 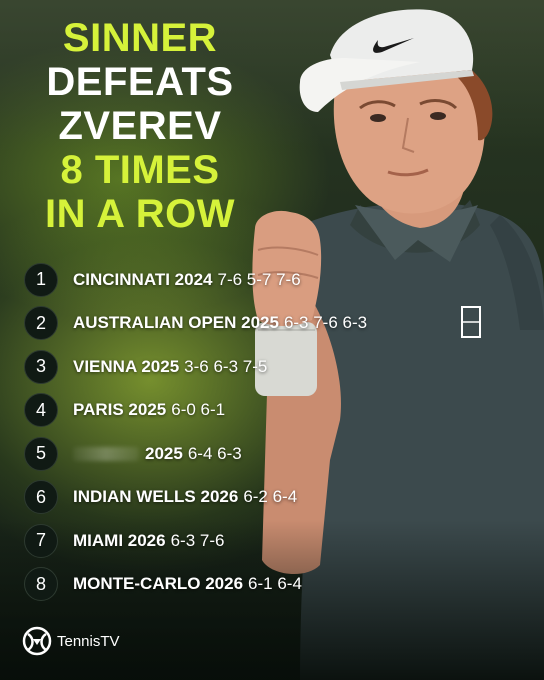 I want to click on list-item: 6 INDIAN WELLS 2026 6-2 6-4, so click(x=274, y=498).